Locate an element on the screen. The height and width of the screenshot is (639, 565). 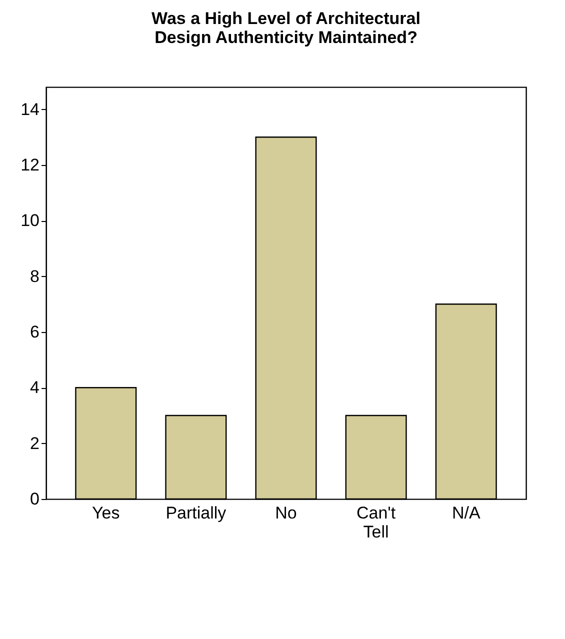
y-tick-label: 0 is located at coordinates (35, 499).